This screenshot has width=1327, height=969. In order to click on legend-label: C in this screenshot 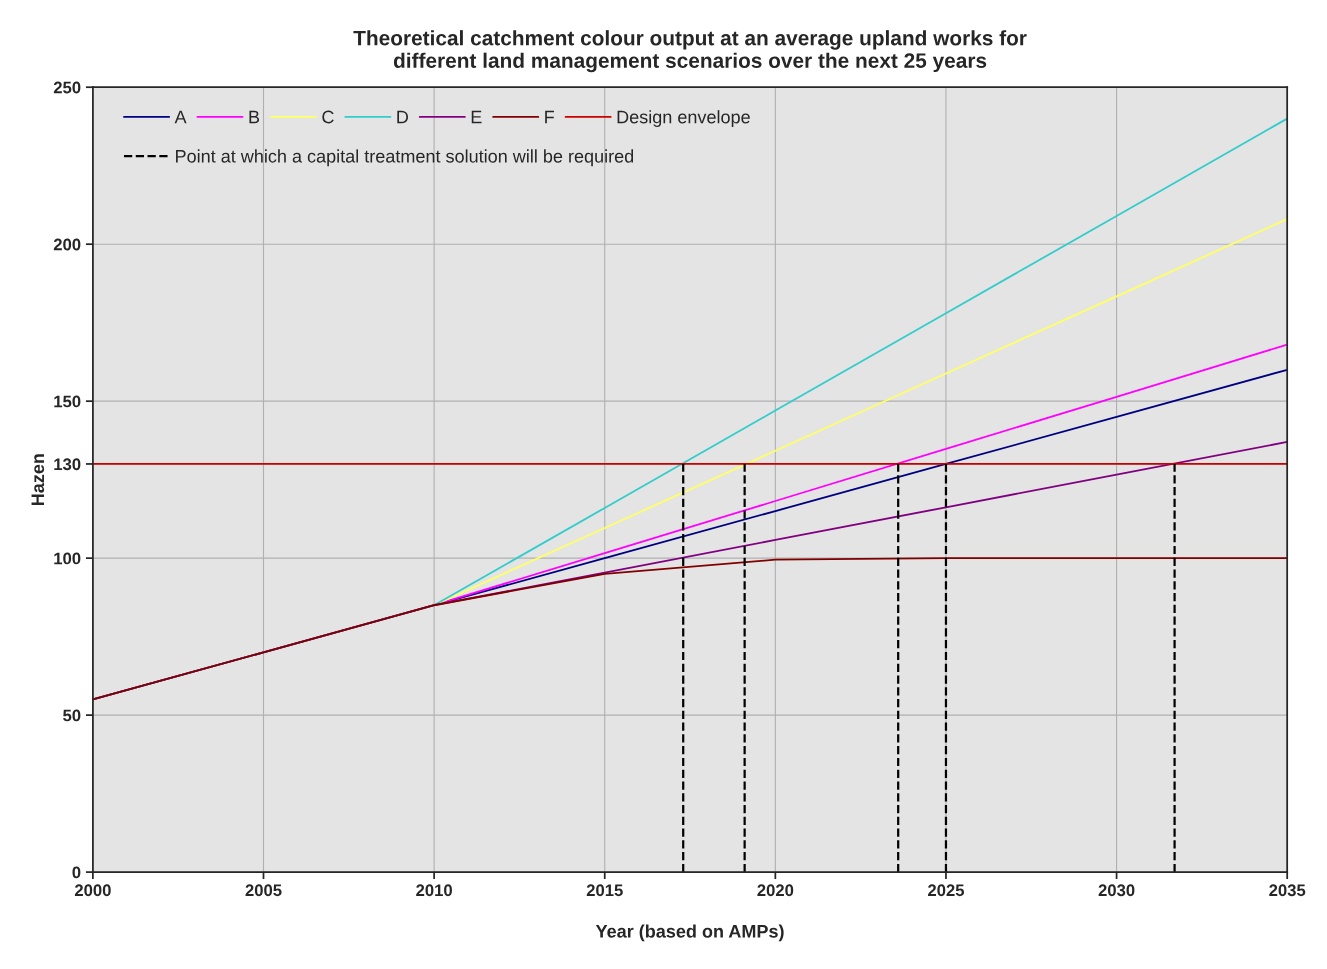, I will do `click(328, 117)`.